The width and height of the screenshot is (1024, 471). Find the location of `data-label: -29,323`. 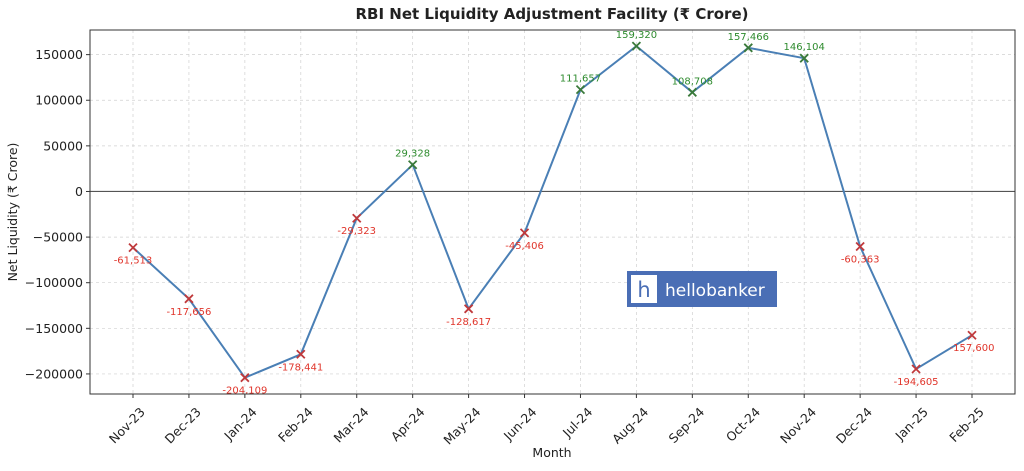

data-label: -29,323 is located at coordinates (356, 231).